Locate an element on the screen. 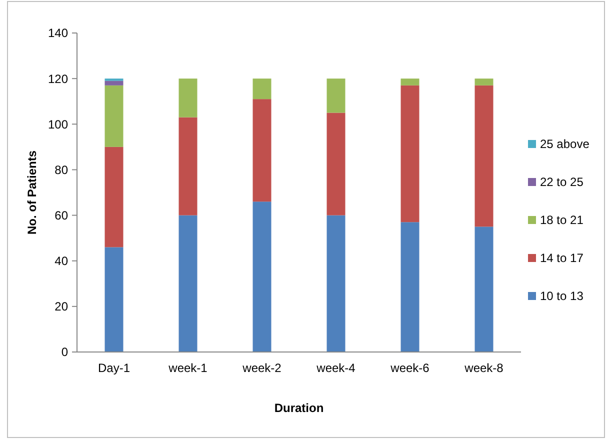 This screenshot has width=612, height=440. x-axis-title: Duration is located at coordinates (299, 408).